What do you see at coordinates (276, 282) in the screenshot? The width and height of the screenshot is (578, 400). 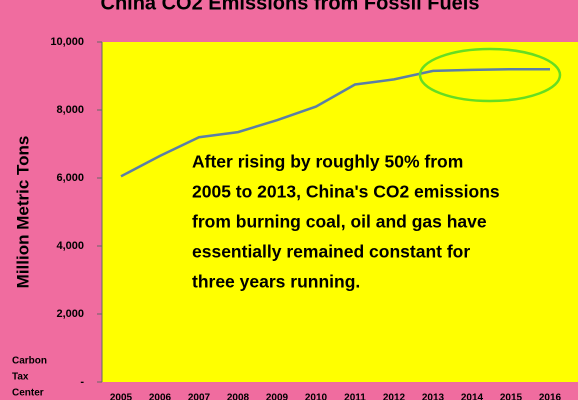 I see `annotation-line: three years running.` at bounding box center [276, 282].